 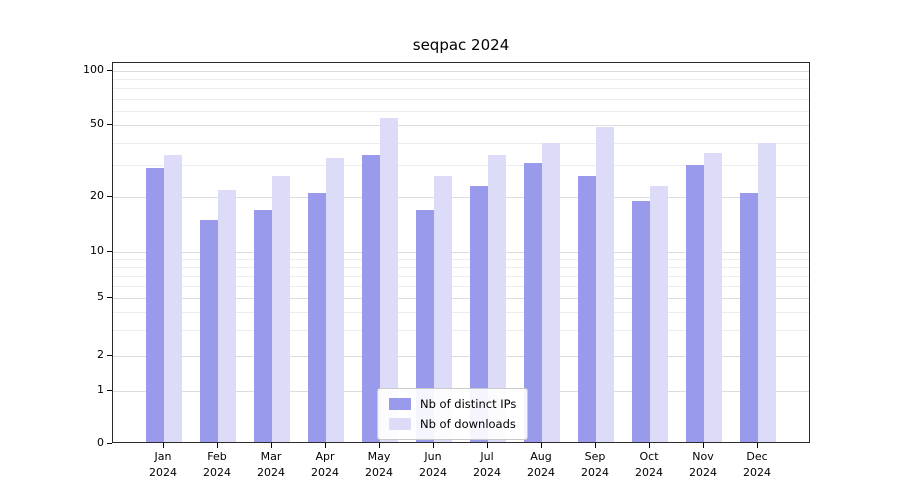 What do you see at coordinates (433, 456) in the screenshot?
I see `x-tick-month: Jun` at bounding box center [433, 456].